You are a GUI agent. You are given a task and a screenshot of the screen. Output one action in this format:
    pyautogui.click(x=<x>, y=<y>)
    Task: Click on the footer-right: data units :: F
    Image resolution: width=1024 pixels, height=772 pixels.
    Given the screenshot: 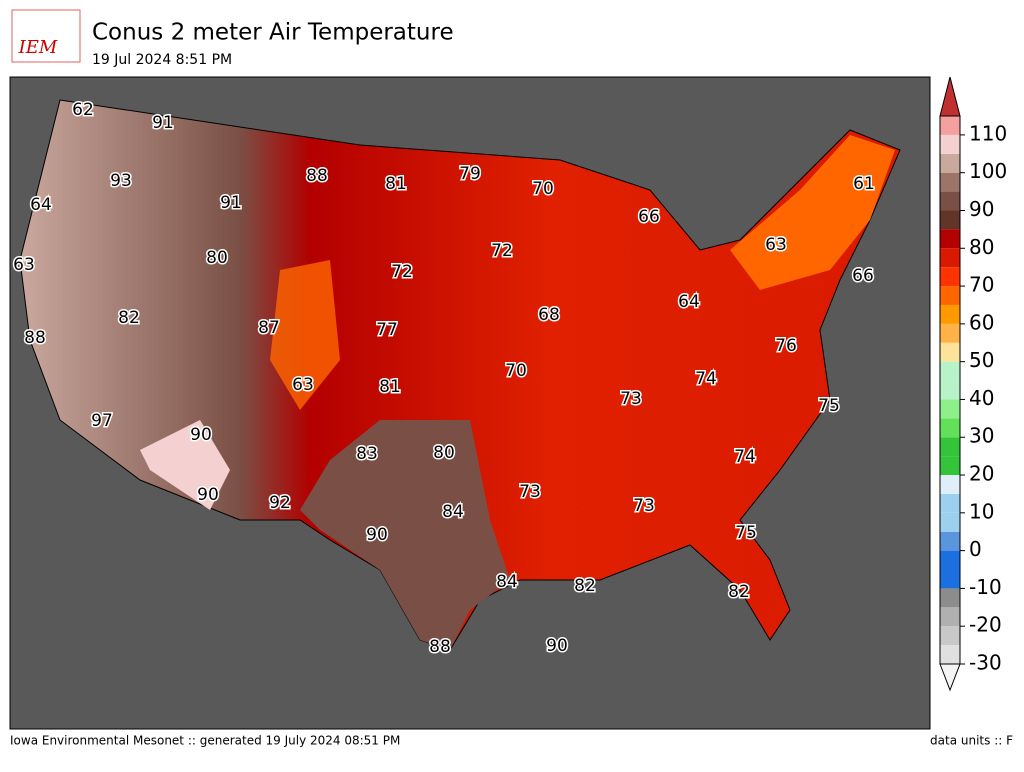 What is the action you would take?
    pyautogui.click(x=971, y=741)
    